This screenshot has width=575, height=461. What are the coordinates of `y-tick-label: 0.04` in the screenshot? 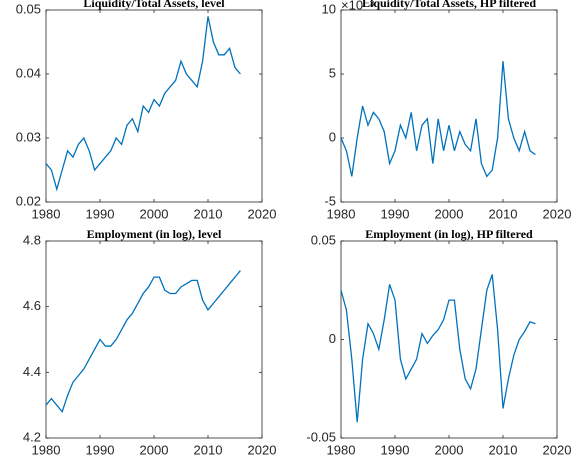 It's located at (28, 72).